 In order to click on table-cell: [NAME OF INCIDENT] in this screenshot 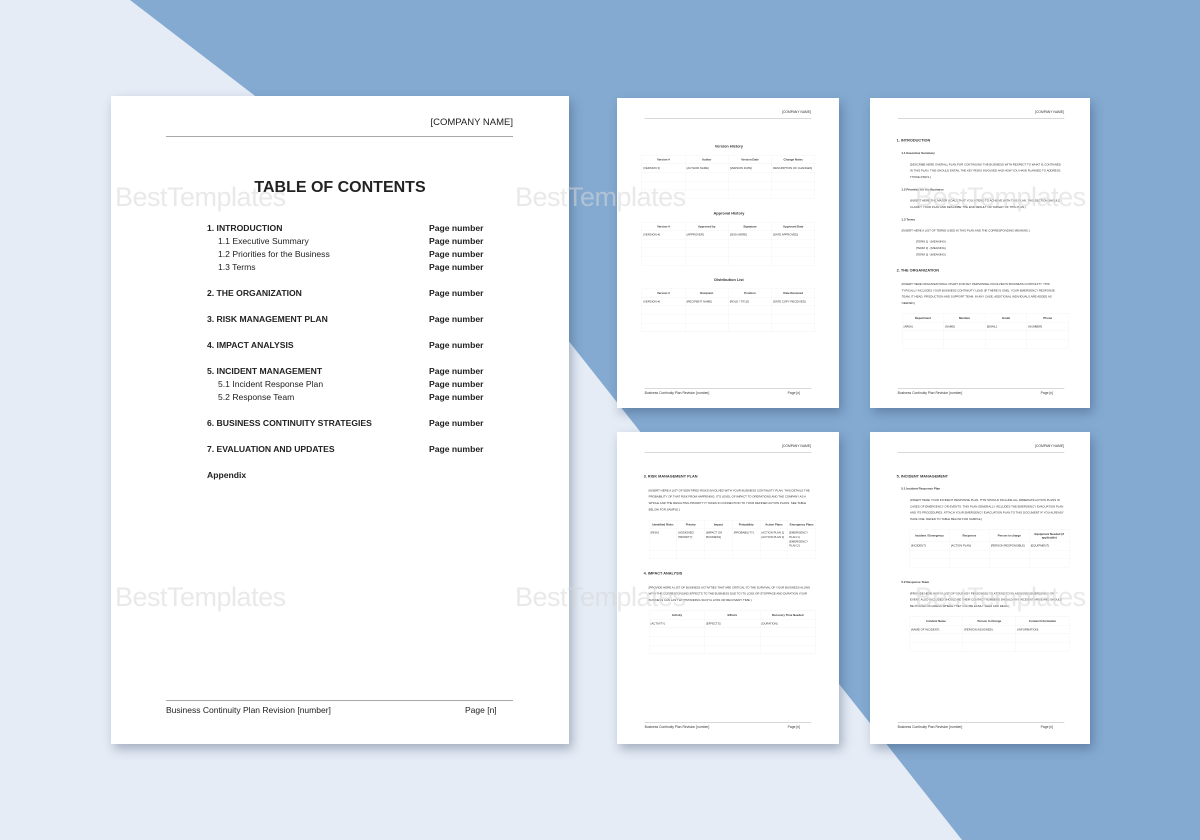, I will do `click(936, 629)`.